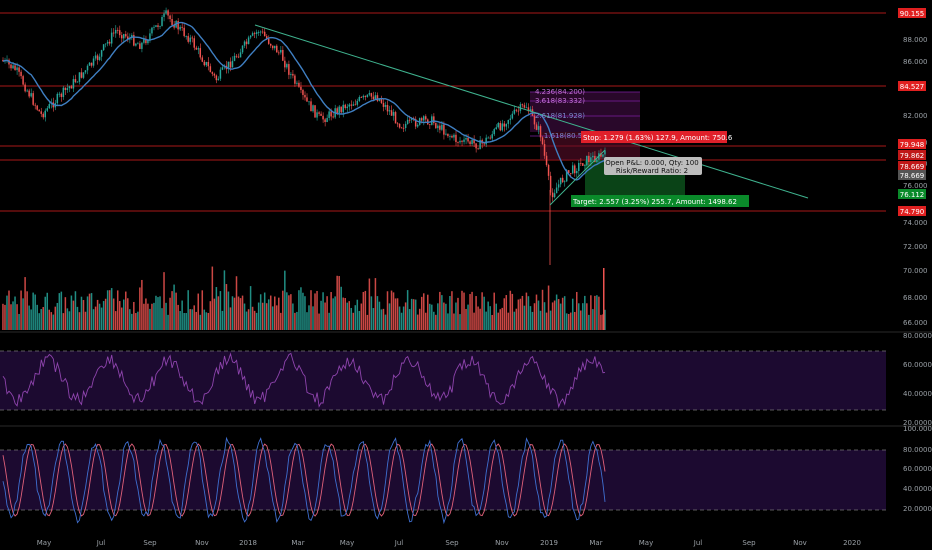 The height and width of the screenshot is (550, 932). What do you see at coordinates (660, 201) in the screenshot?
I see `target-box` at bounding box center [660, 201].